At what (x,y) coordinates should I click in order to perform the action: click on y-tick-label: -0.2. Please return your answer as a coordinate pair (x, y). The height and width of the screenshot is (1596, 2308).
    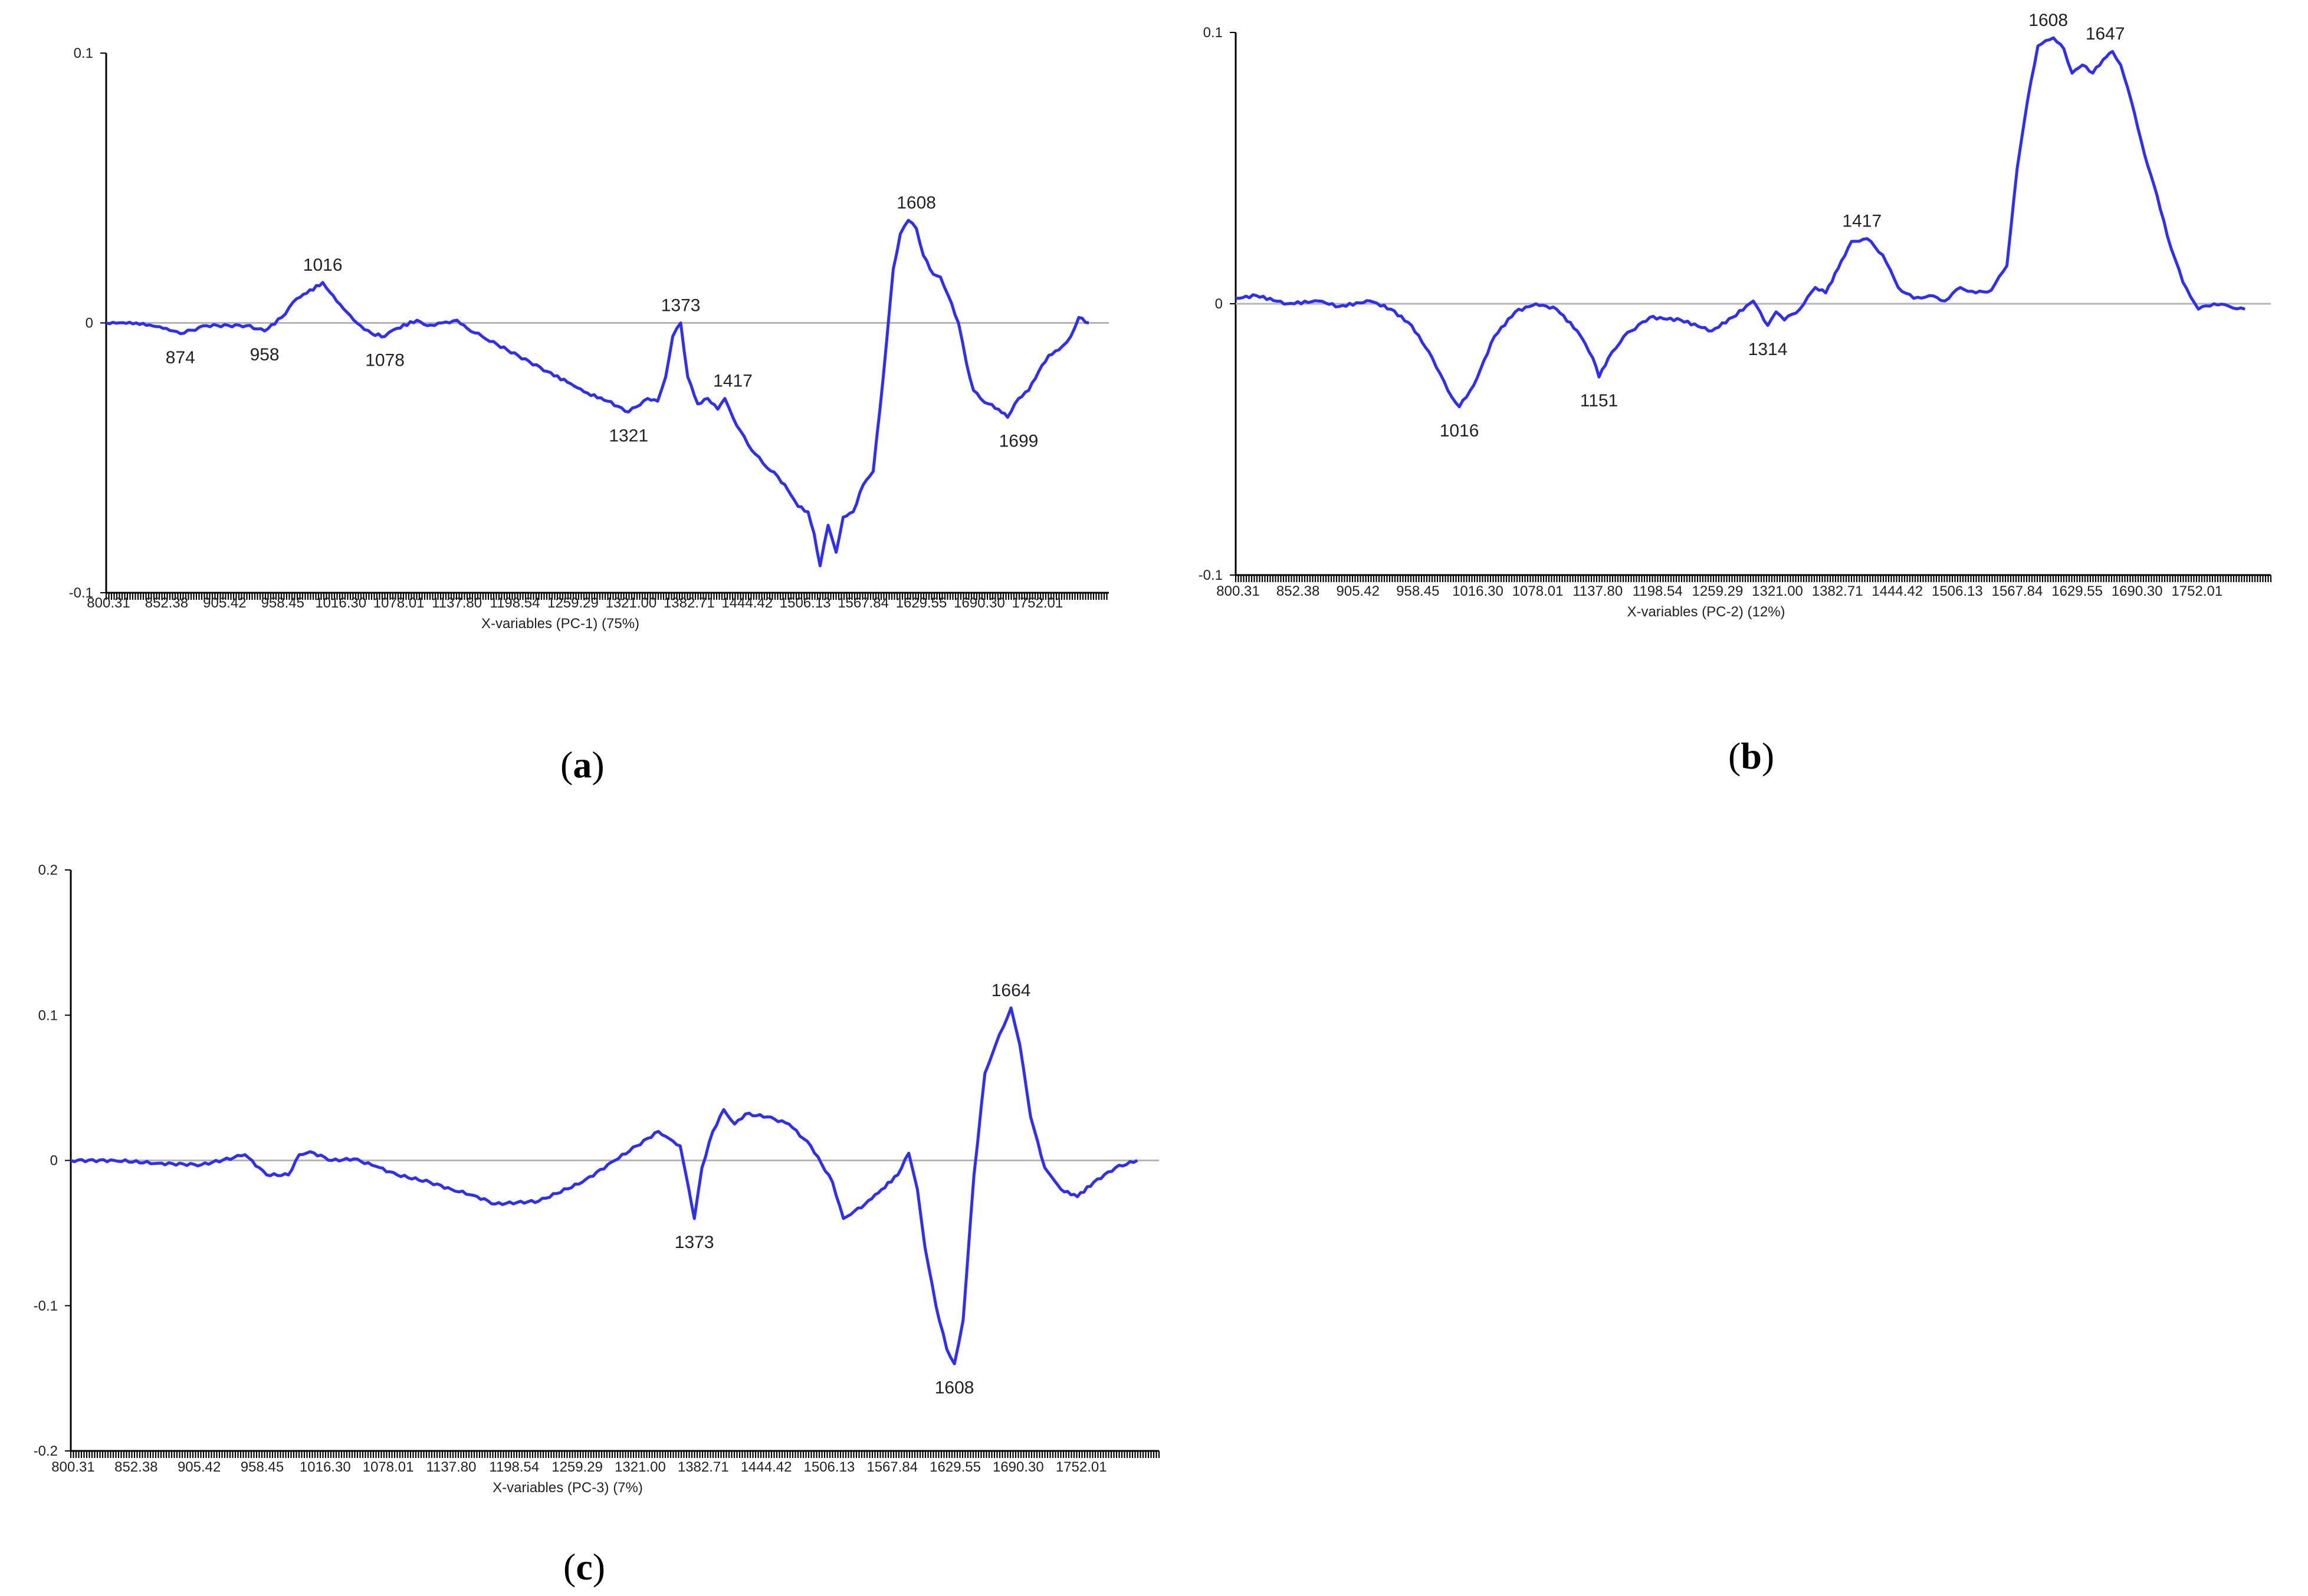
    Looking at the image, I should click on (46, 1451).